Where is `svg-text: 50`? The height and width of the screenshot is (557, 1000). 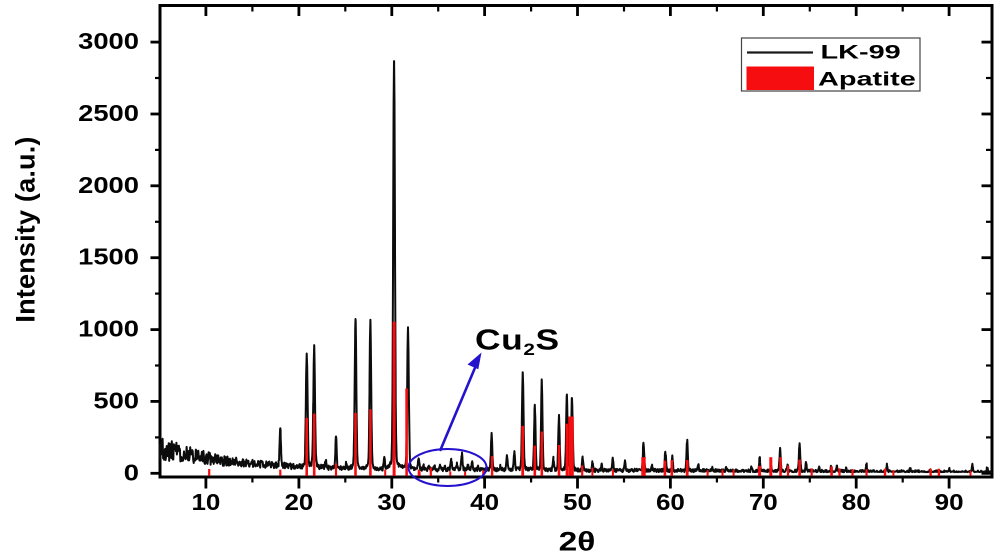
svg-text: 50 is located at coordinates (577, 502).